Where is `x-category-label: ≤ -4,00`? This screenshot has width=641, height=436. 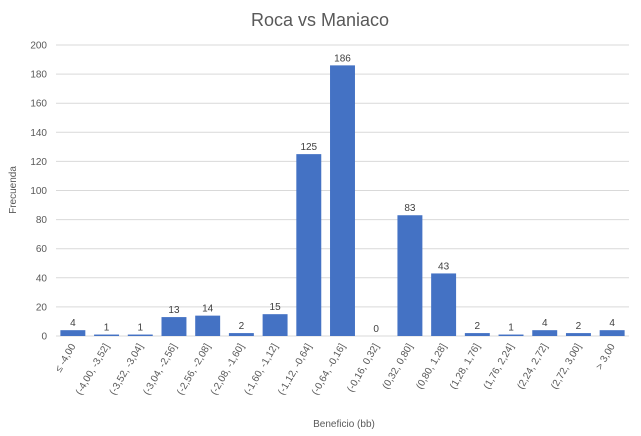 x-category-label: ≤ -4,00 is located at coordinates (65, 358).